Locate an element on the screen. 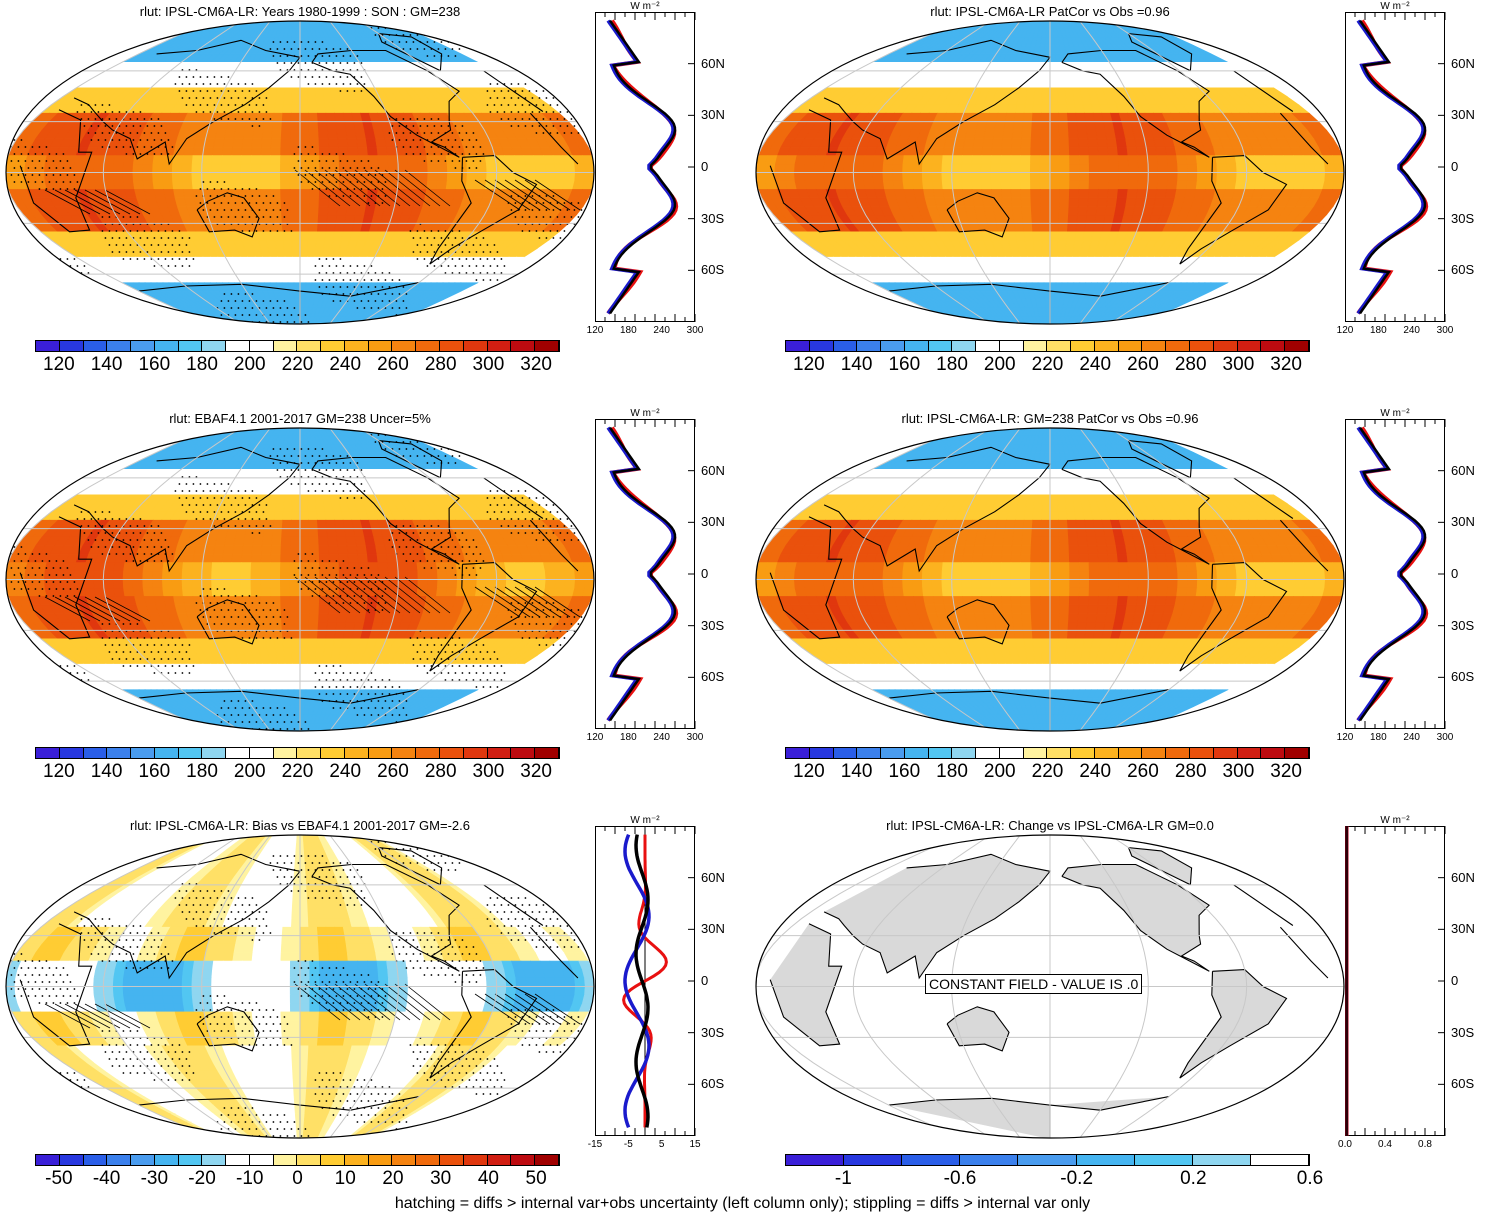  zonal-mean-plot: 60N 30N 0 30S 60S W m⁻² 120 180 240 300 is located at coordinates (1411, 583).